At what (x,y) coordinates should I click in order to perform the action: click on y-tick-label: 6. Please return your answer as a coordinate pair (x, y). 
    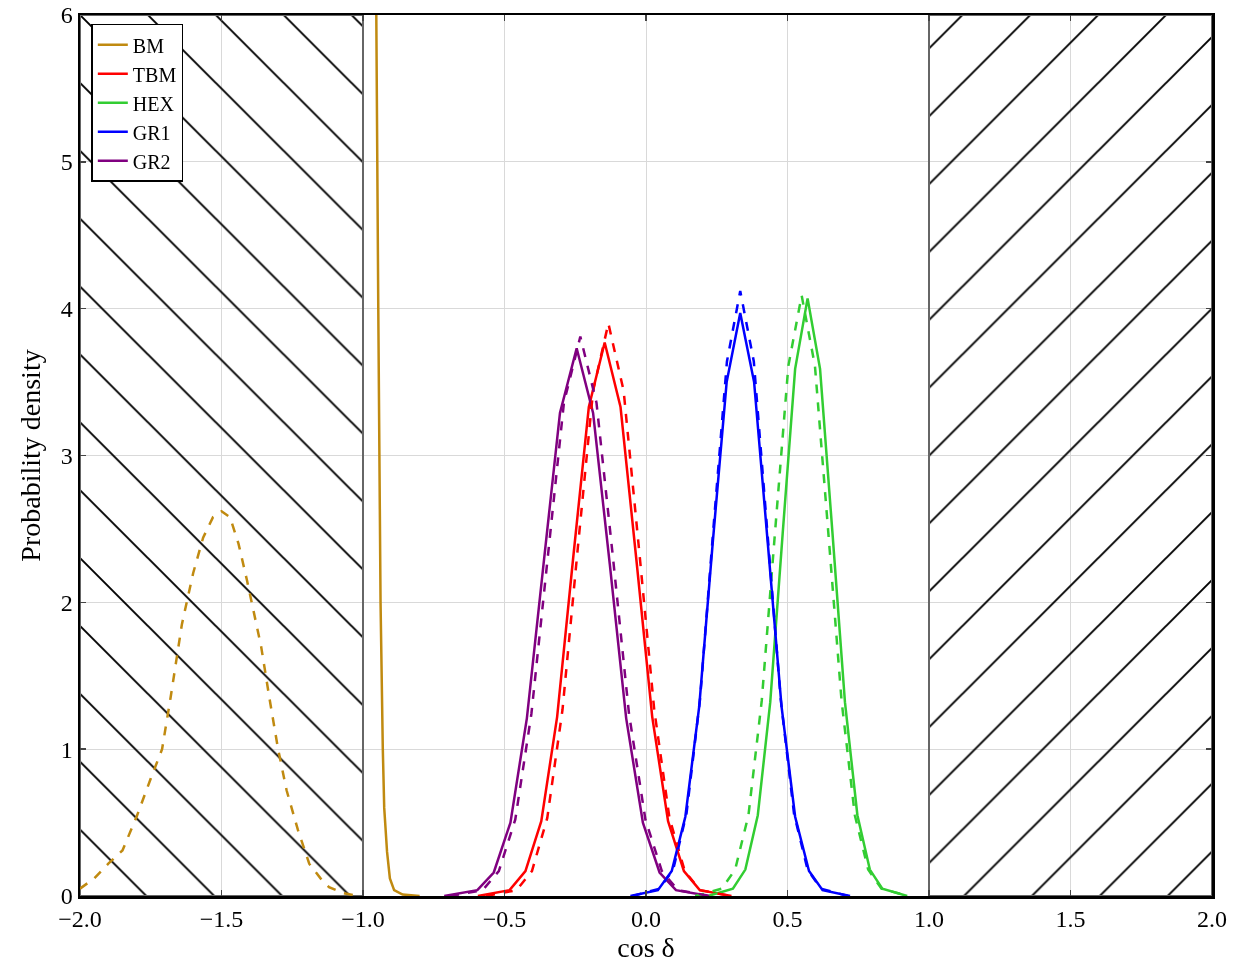
    Looking at the image, I should click on (66, 15).